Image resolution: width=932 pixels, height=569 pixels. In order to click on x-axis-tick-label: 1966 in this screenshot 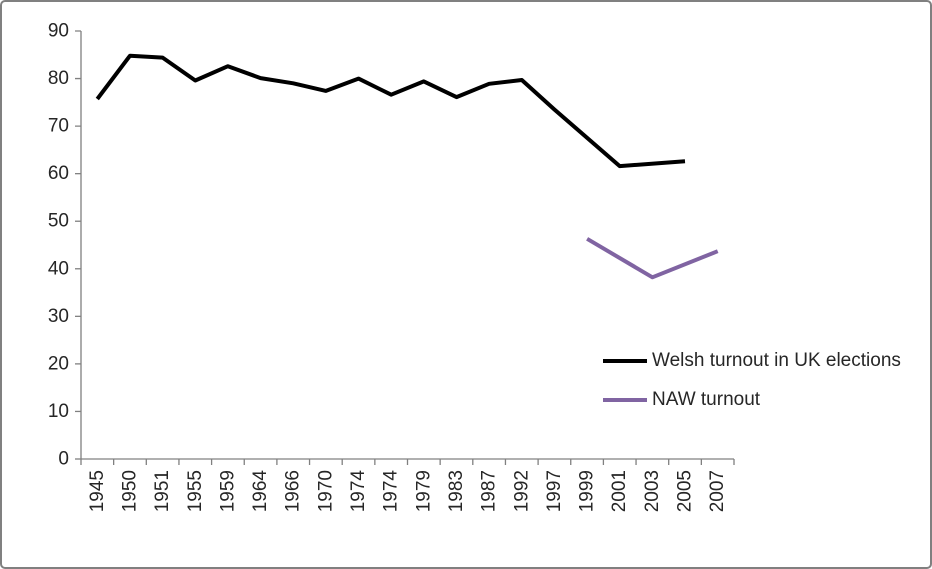, I will do `click(293, 491)`.